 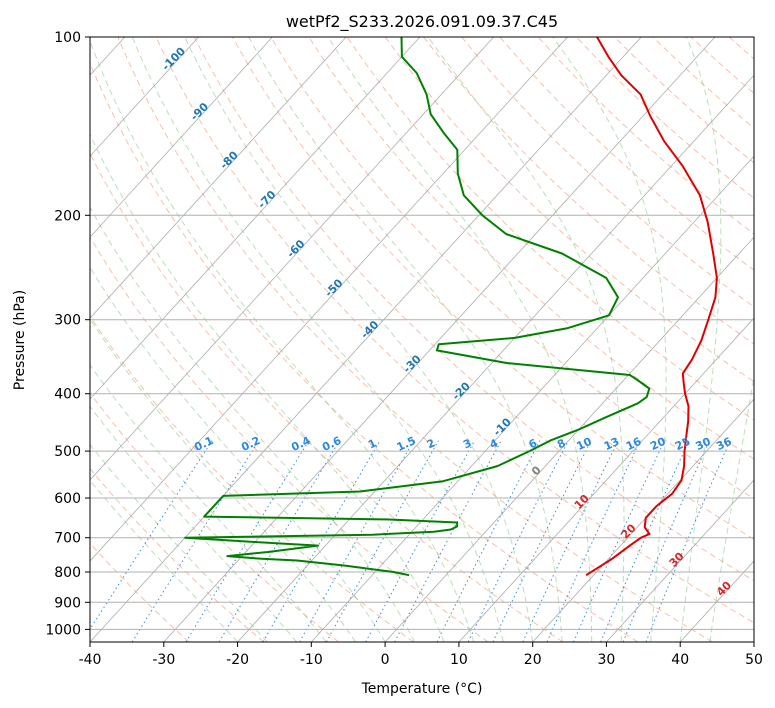 I want to click on x-axis-title: Temperature (°C), so click(x=422, y=689).